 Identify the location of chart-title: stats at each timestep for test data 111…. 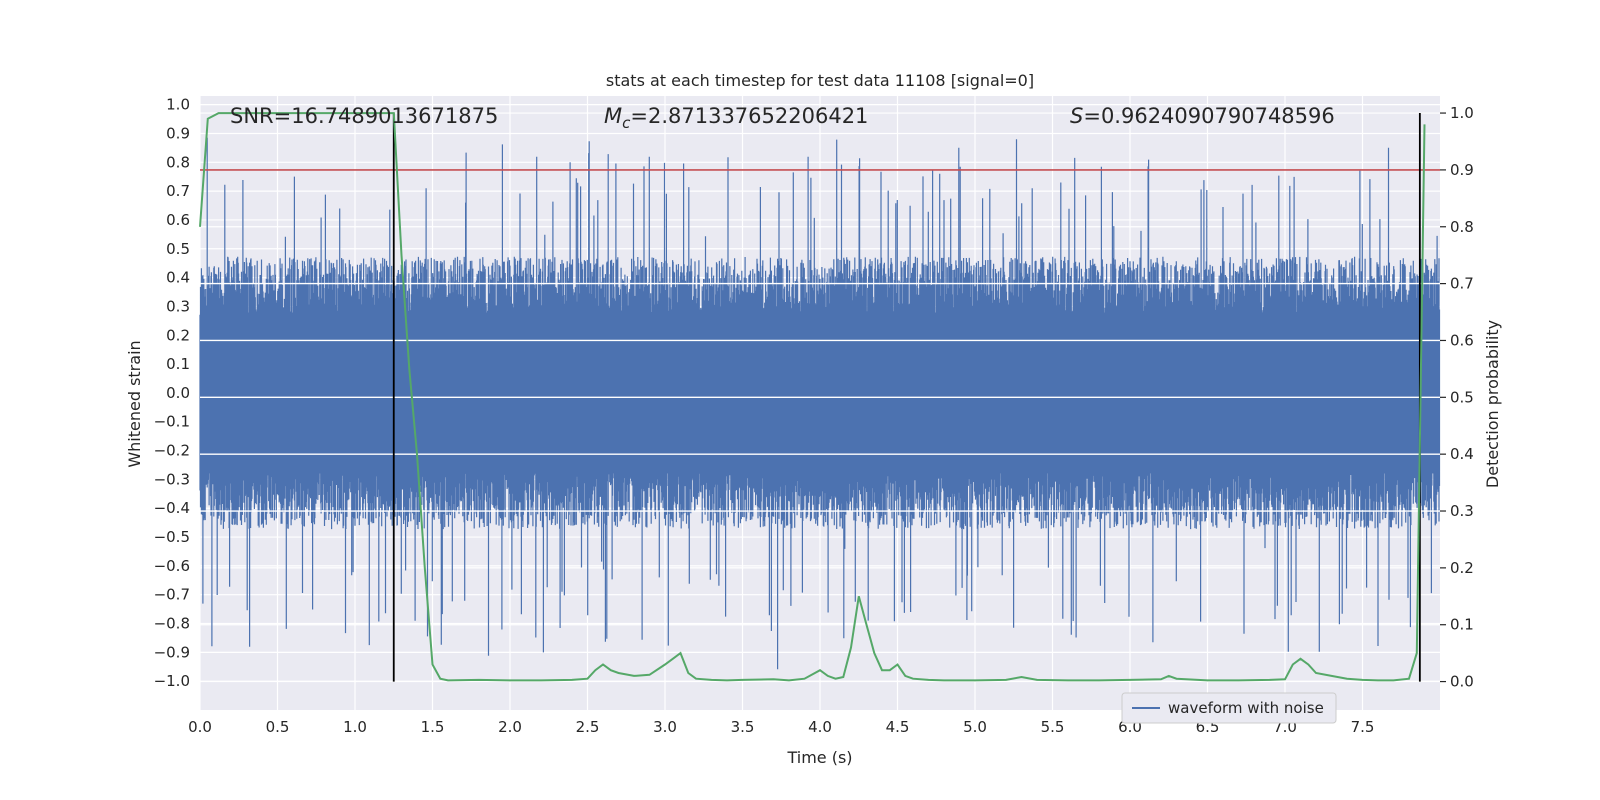
(820, 80).